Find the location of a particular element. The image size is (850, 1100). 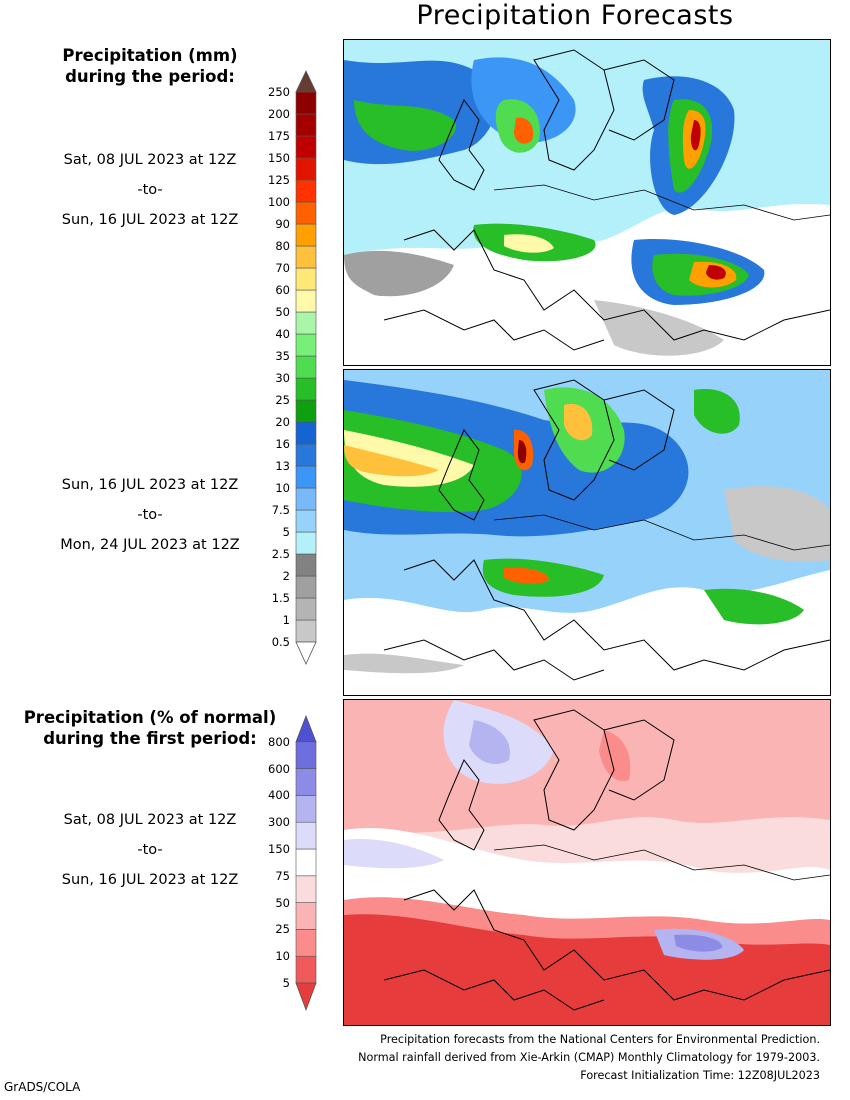

colorbar-tick-label: 7.5 is located at coordinates (280, 510).